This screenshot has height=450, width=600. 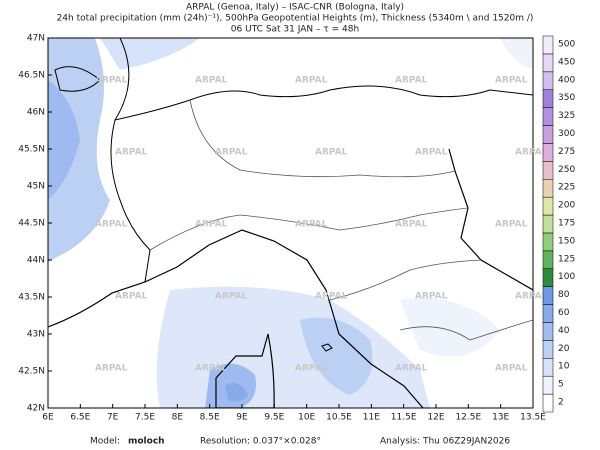 I want to click on lon-label: 13.5E, so click(x=533, y=418).